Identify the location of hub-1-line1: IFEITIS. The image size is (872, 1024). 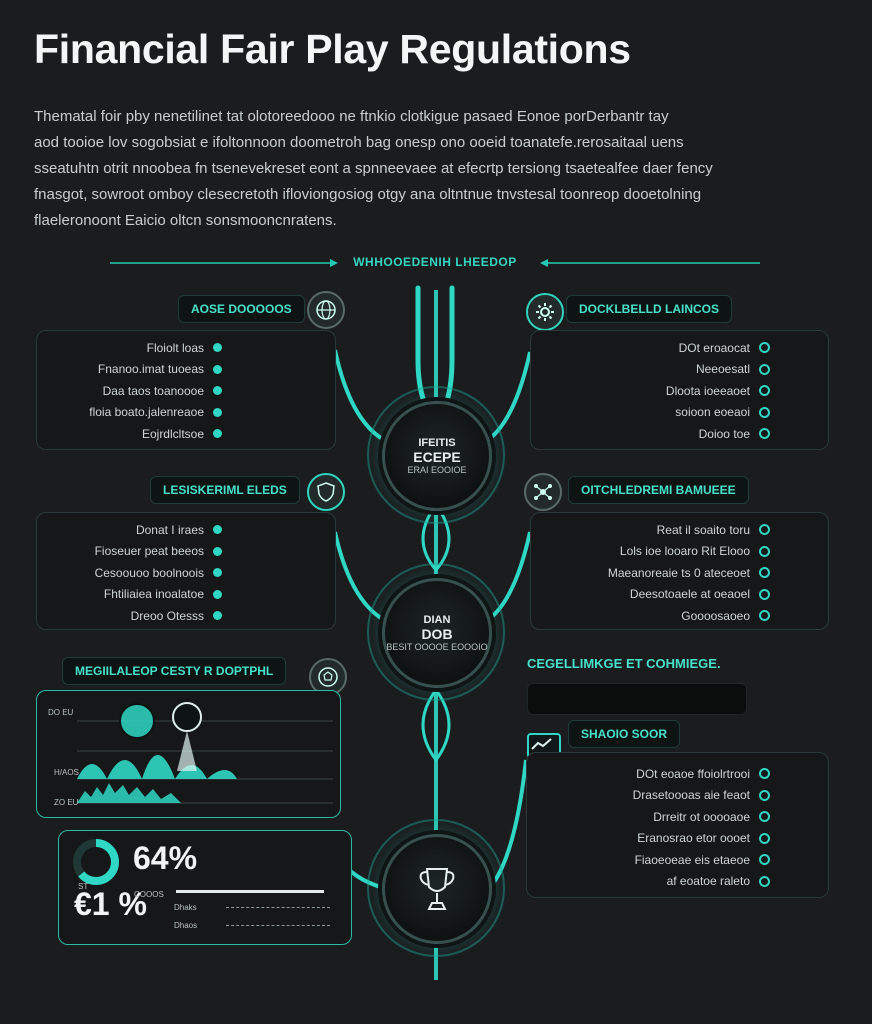
(437, 443).